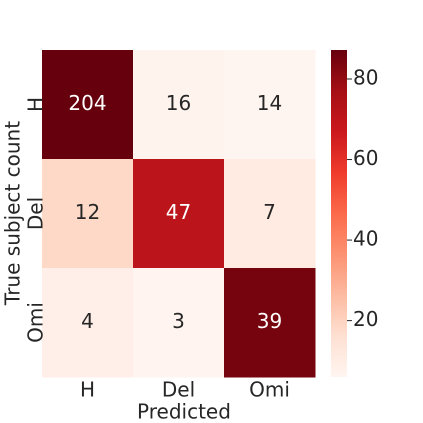 The image size is (423, 423). What do you see at coordinates (269, 390) in the screenshot?
I see `x-tick-label: Omi` at bounding box center [269, 390].